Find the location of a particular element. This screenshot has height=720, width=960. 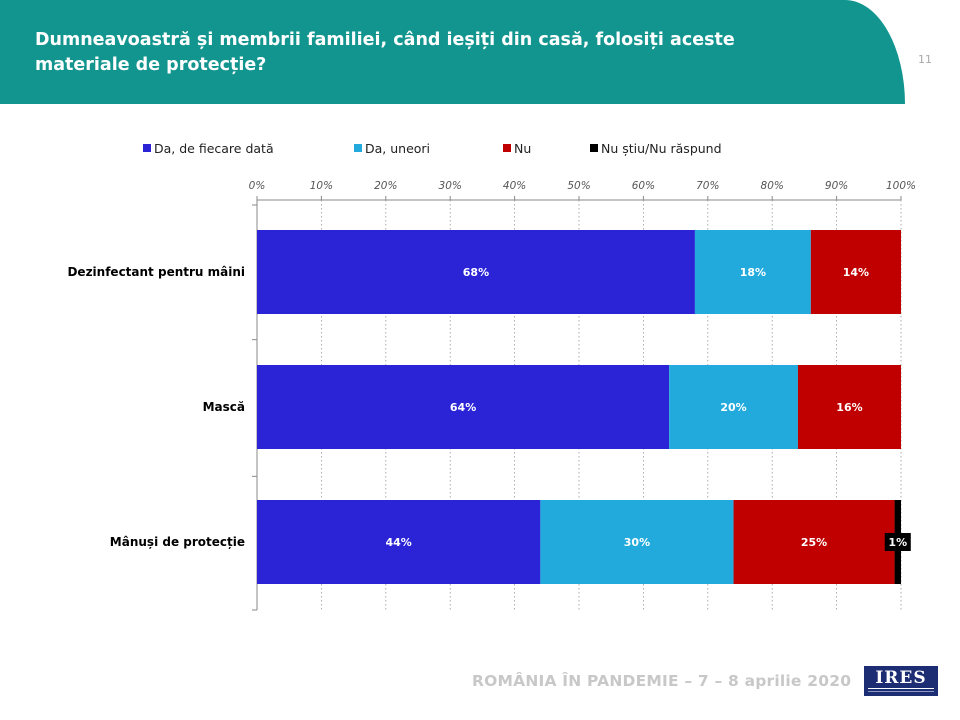

legend-label: Nu știu/Nu răspund is located at coordinates (661, 148).